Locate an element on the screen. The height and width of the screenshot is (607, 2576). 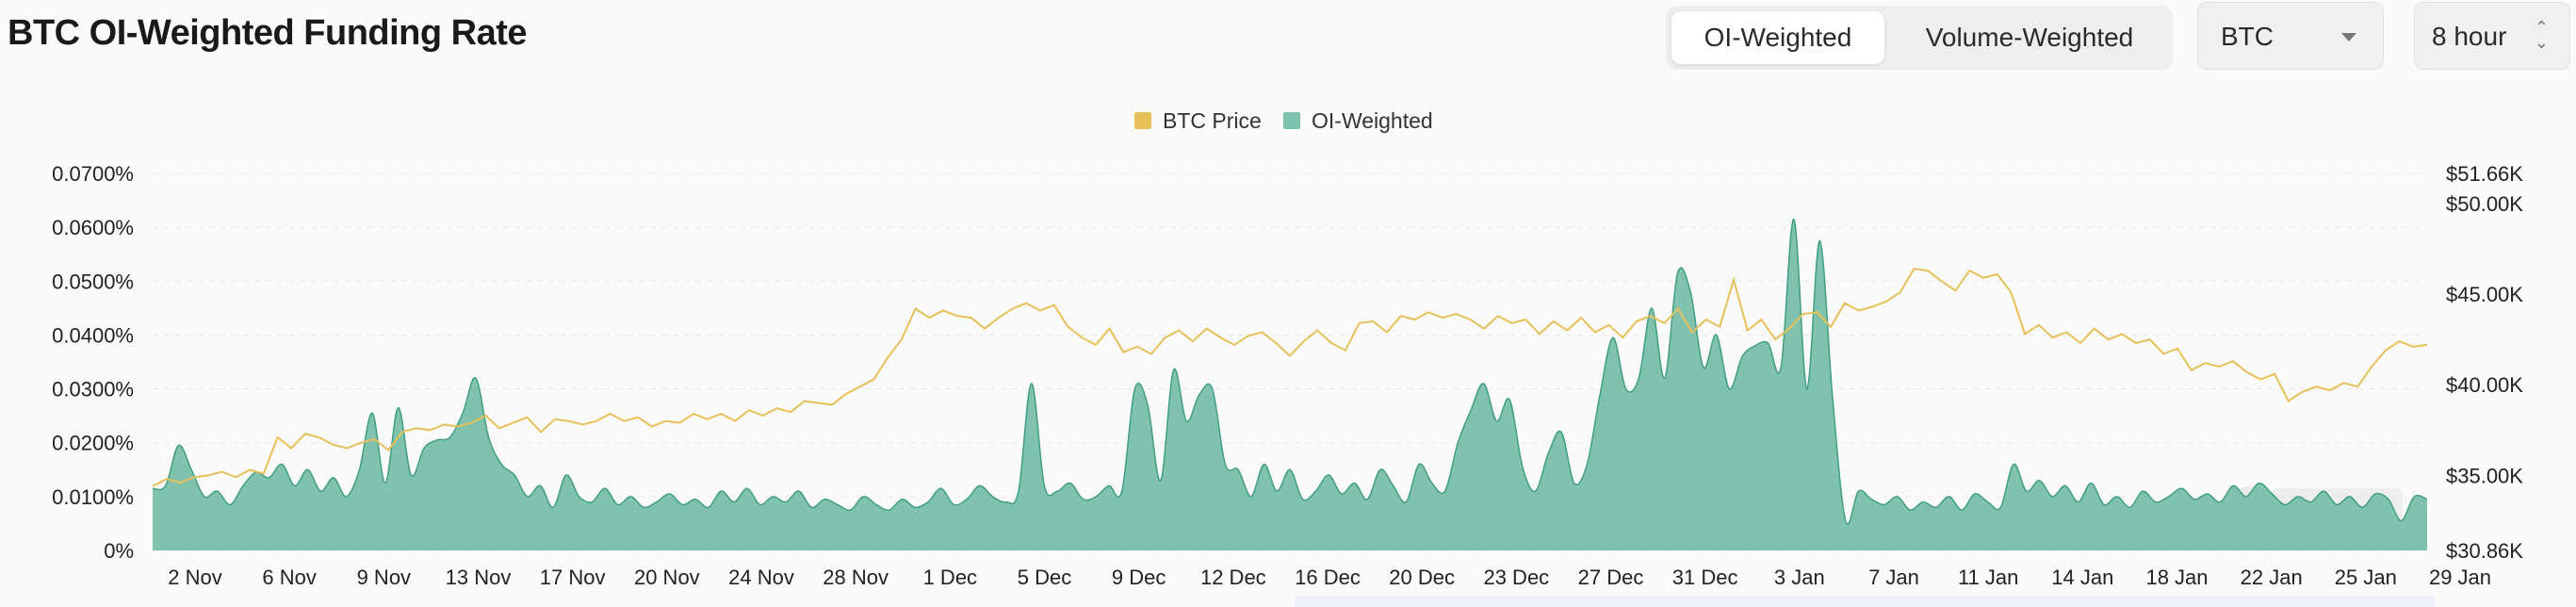
y-left-tick-label: 0.0500% is located at coordinates (93, 282).